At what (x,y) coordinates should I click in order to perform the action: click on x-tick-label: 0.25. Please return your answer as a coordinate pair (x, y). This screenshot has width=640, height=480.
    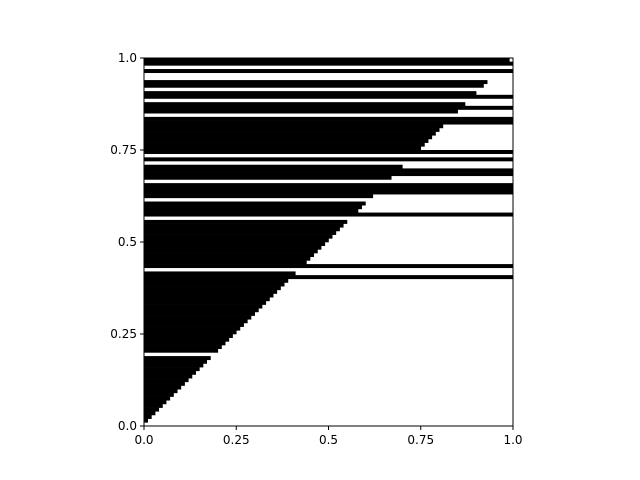
    Looking at the image, I should click on (236, 440).